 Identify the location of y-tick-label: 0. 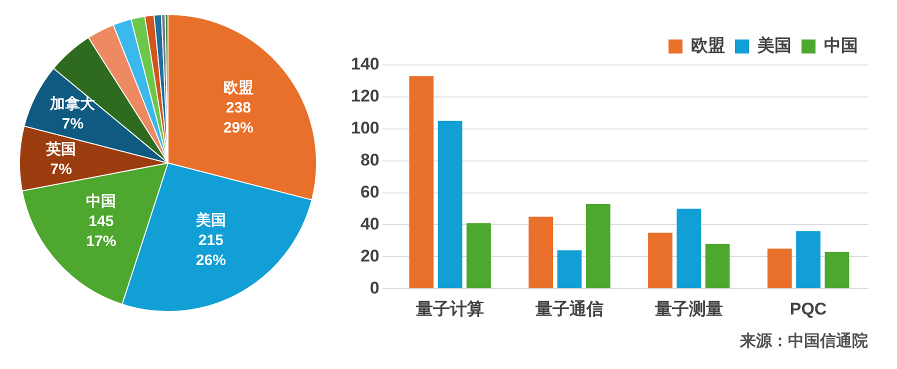
(375, 288).